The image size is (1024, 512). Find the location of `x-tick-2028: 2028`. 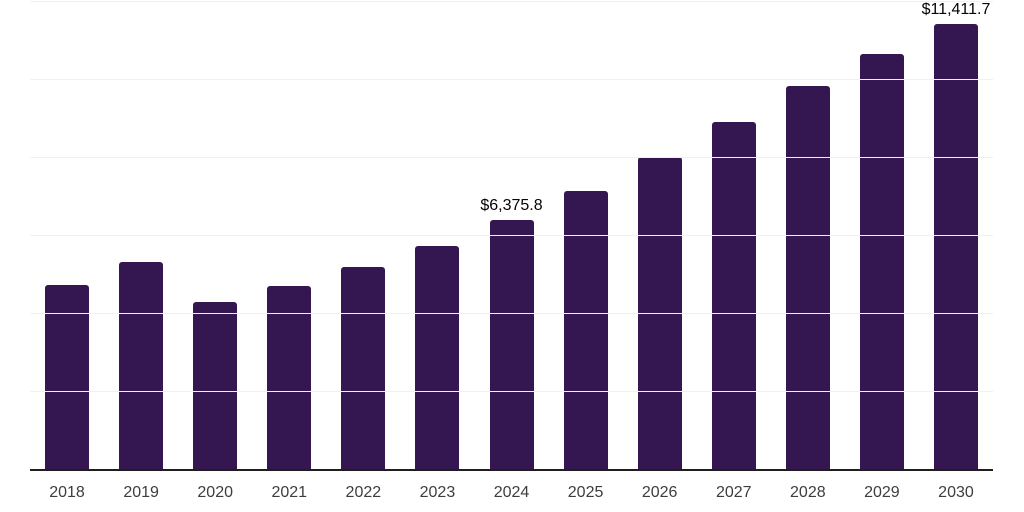

x-tick-2028: 2028 is located at coordinates (808, 492).